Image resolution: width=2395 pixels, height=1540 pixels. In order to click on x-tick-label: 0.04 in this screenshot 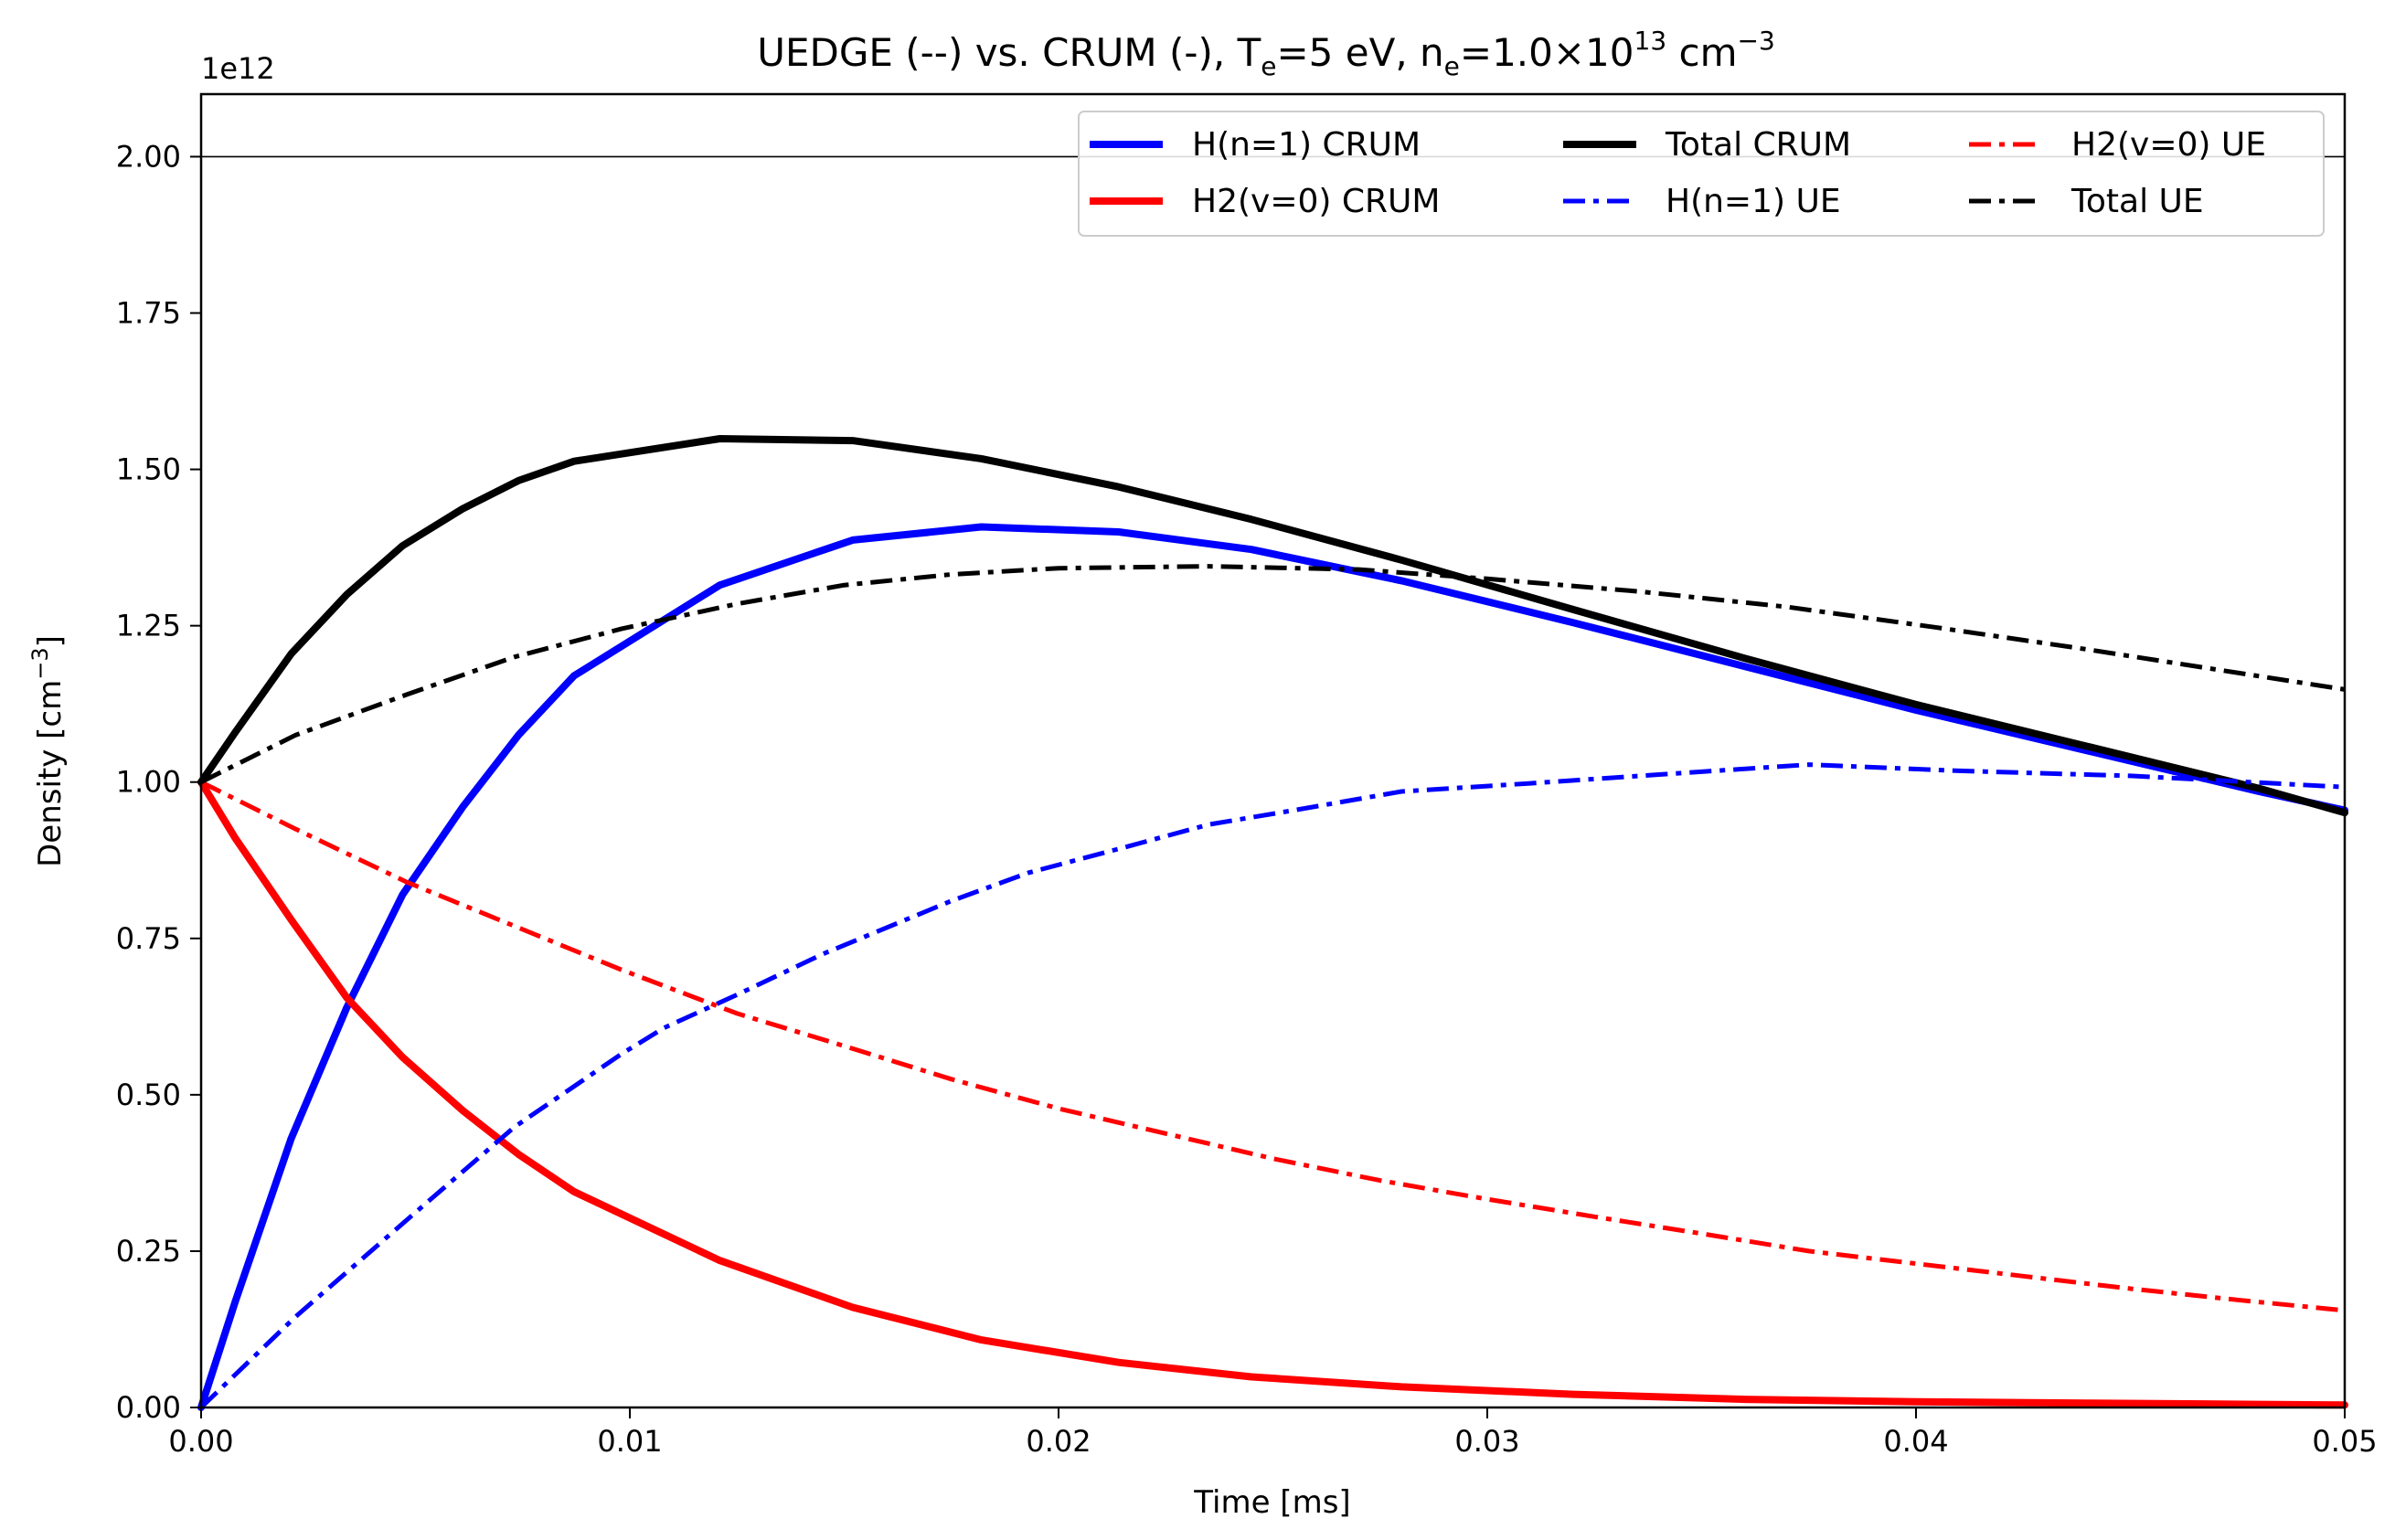, I will do `click(1915, 1441)`.